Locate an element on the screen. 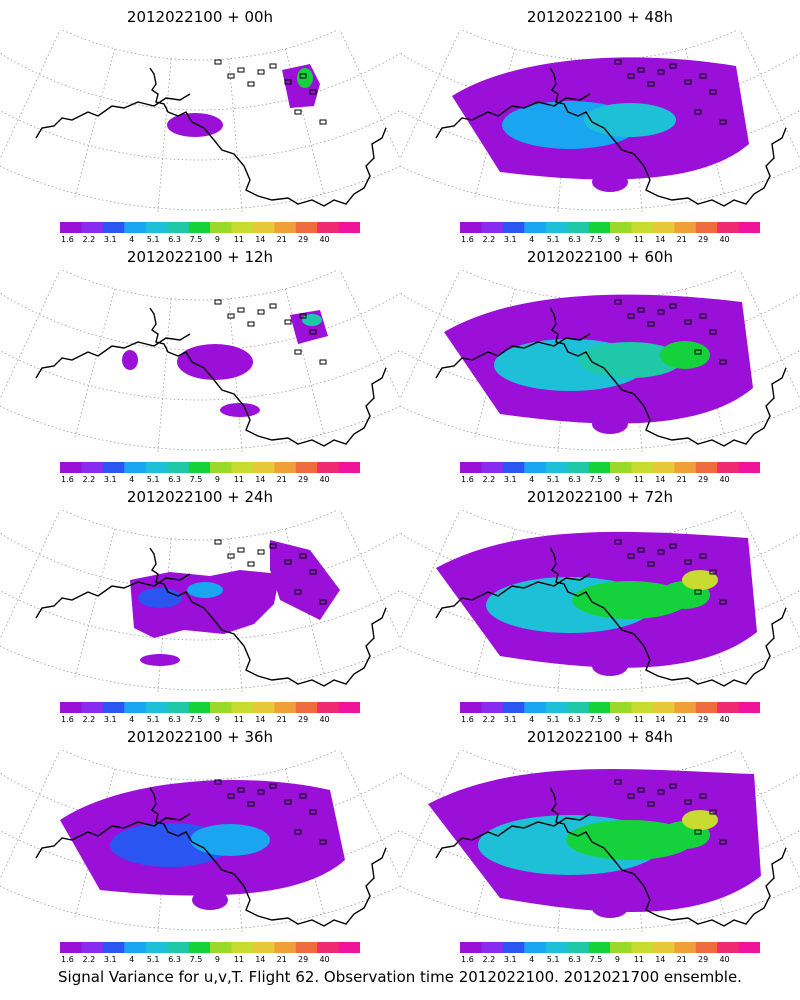  colorbar is located at coordinates (210, 467).